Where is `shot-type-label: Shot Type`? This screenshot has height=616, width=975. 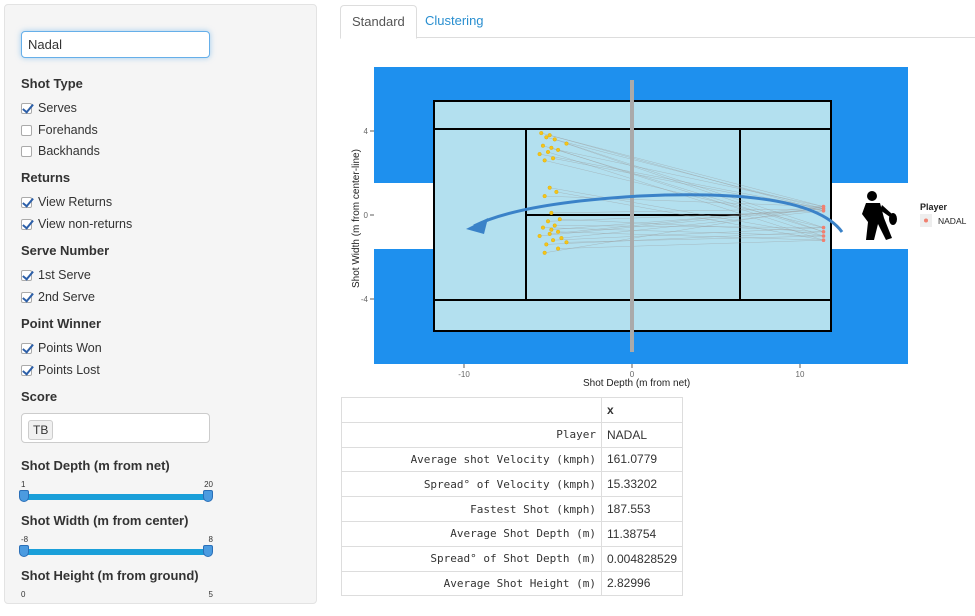
shot-type-label: Shot Type is located at coordinates (52, 83).